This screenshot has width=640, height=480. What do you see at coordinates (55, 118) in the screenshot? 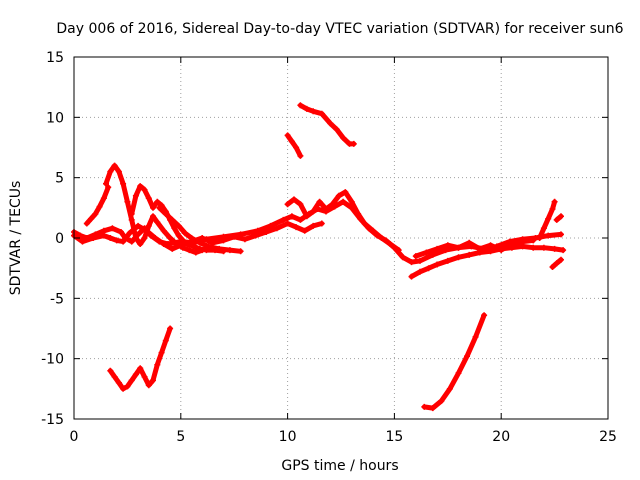
I see `y-tick-label: 10` at bounding box center [55, 118].